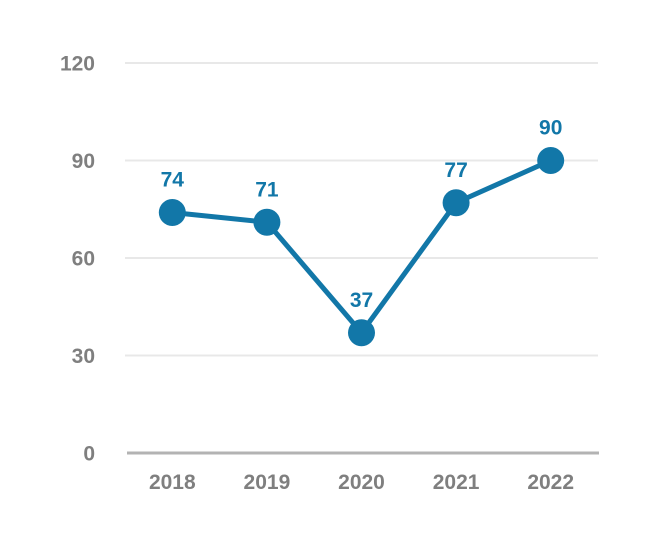 This screenshot has height=560, width=662. I want to click on x-tick-label: 2018, so click(172, 482).